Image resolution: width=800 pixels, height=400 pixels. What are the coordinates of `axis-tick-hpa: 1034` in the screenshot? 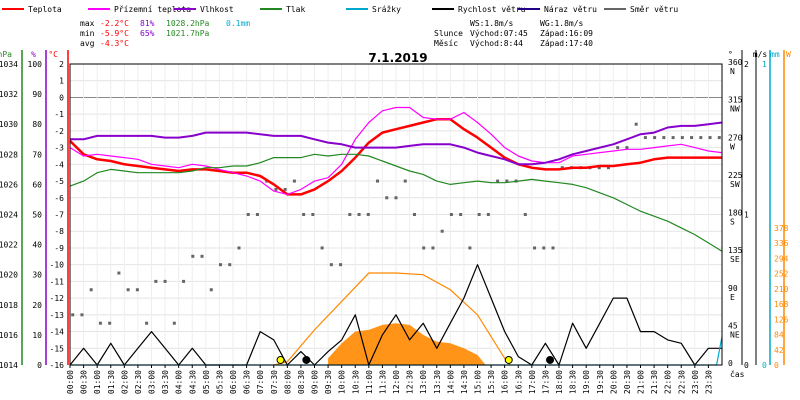 It's located at (9, 64).